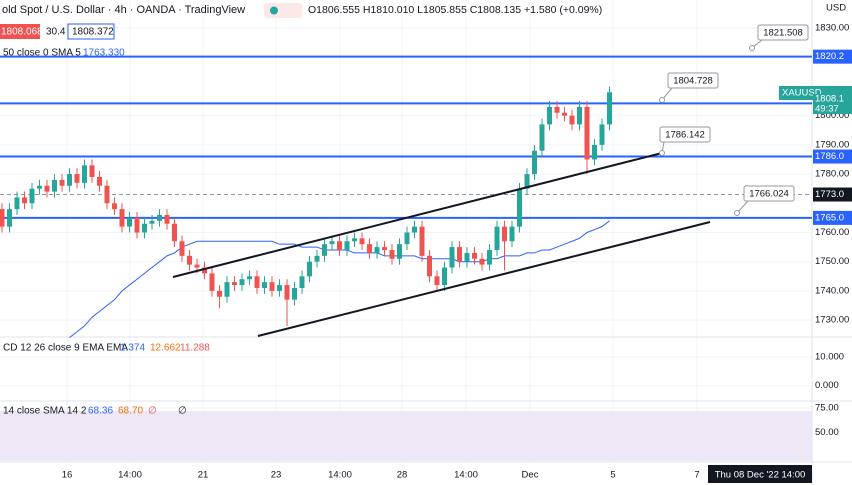 Image resolution: width=852 pixels, height=485 pixels. What do you see at coordinates (42, 53) in the screenshot?
I see `sma-legend: 50 close 0 SMA 5` at bounding box center [42, 53].